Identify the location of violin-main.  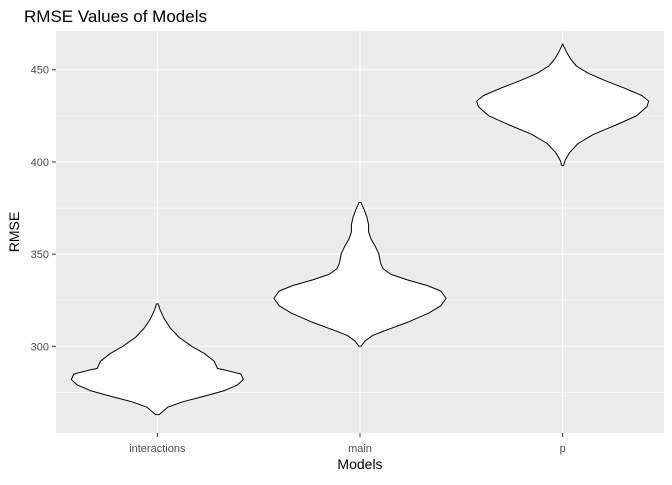
(360, 274).